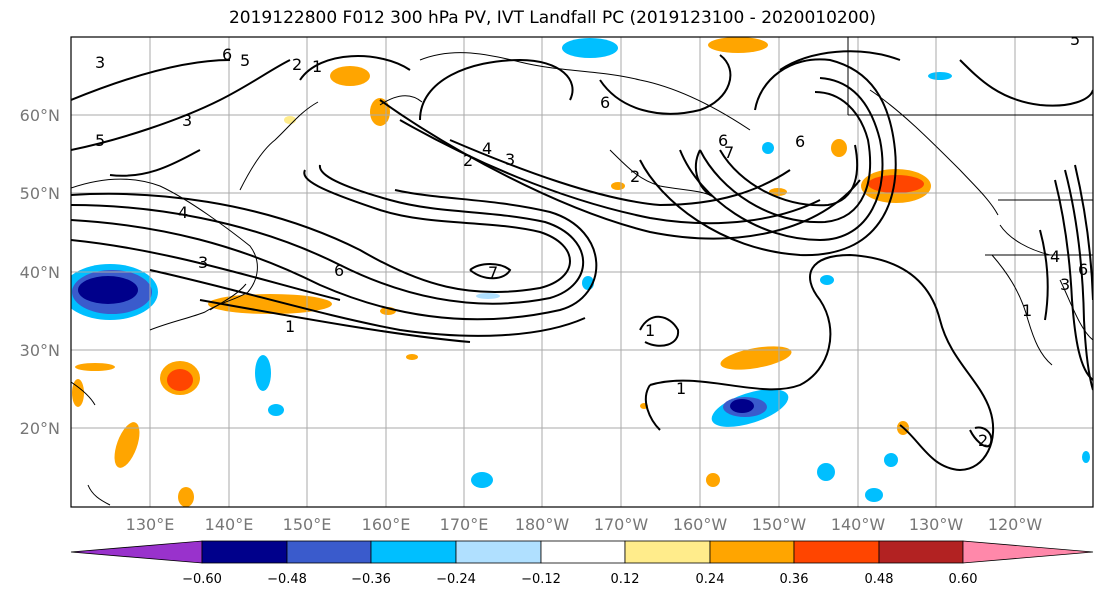 Image resolution: width=1105 pixels, height=601 pixels. What do you see at coordinates (700, 524) in the screenshot?
I see `lon-label: 160°W` at bounding box center [700, 524].